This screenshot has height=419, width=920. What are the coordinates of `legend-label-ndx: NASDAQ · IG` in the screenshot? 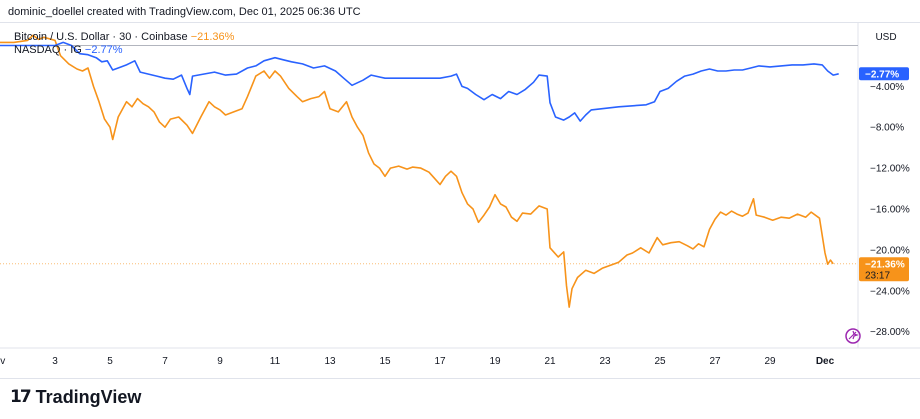 It's located at (48, 50).